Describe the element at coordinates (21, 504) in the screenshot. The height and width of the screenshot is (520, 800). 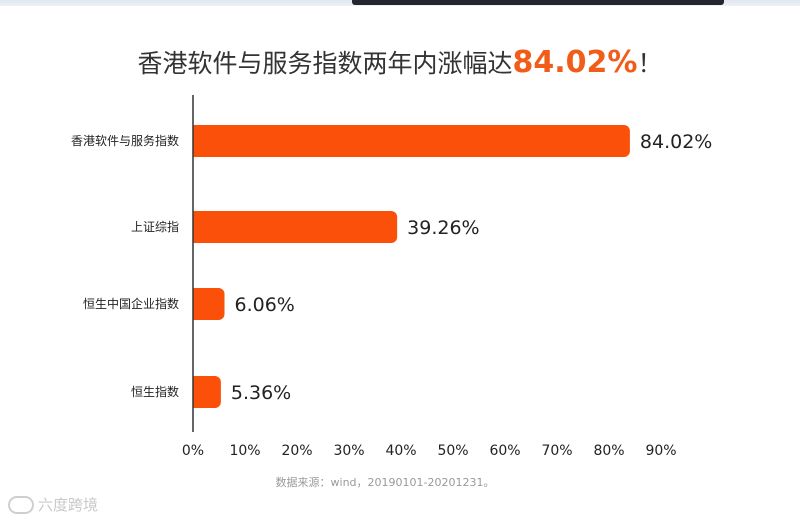
I see `watermark-logo-icon` at that location.